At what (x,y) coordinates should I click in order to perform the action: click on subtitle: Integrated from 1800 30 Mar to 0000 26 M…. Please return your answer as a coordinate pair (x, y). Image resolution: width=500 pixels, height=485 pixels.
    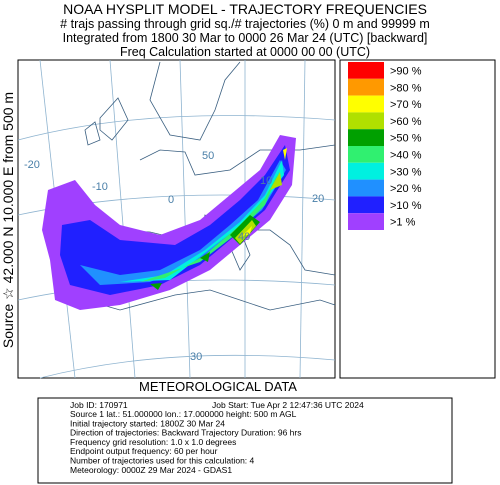
    Looking at the image, I should click on (245, 38).